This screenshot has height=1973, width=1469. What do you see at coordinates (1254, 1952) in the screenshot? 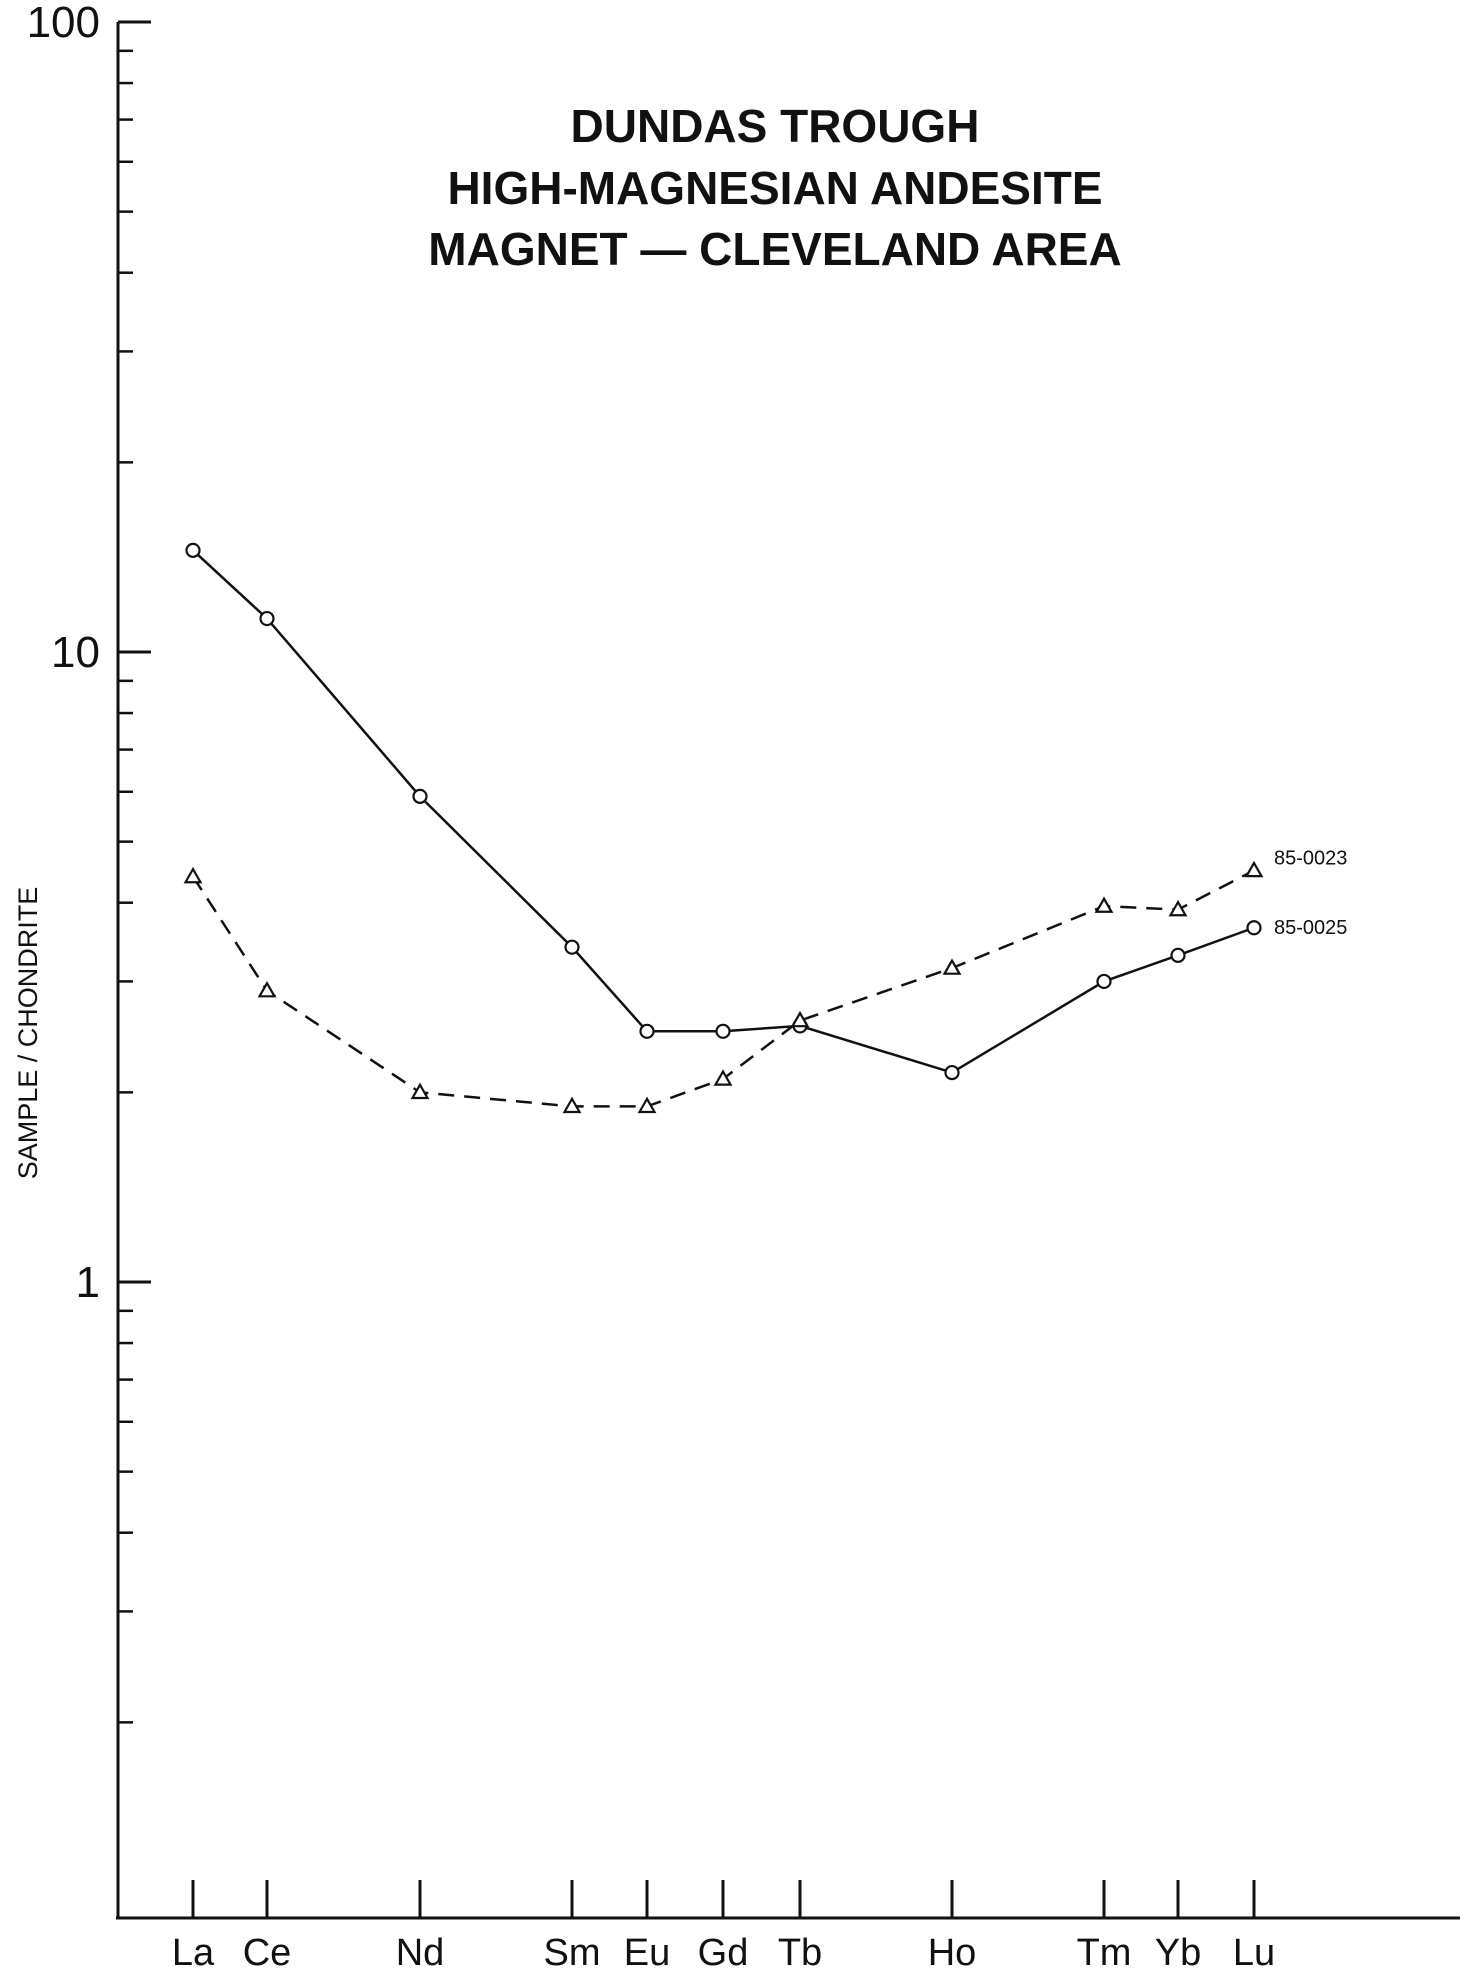
I see `x-tick-label-lu: Lu` at bounding box center [1254, 1952].